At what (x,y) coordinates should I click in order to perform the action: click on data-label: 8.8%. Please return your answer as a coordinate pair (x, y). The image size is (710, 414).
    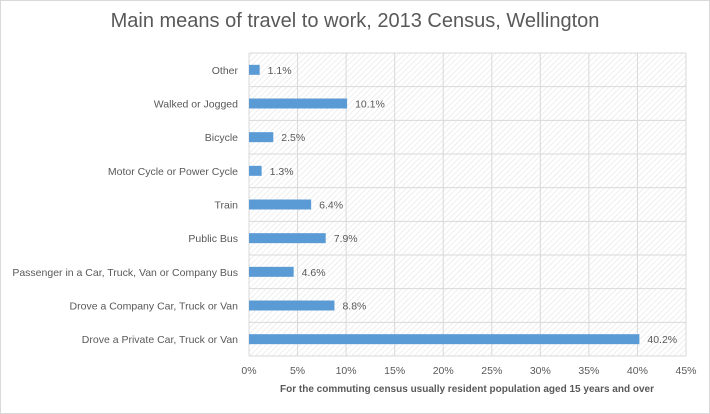
    Looking at the image, I should click on (354, 307).